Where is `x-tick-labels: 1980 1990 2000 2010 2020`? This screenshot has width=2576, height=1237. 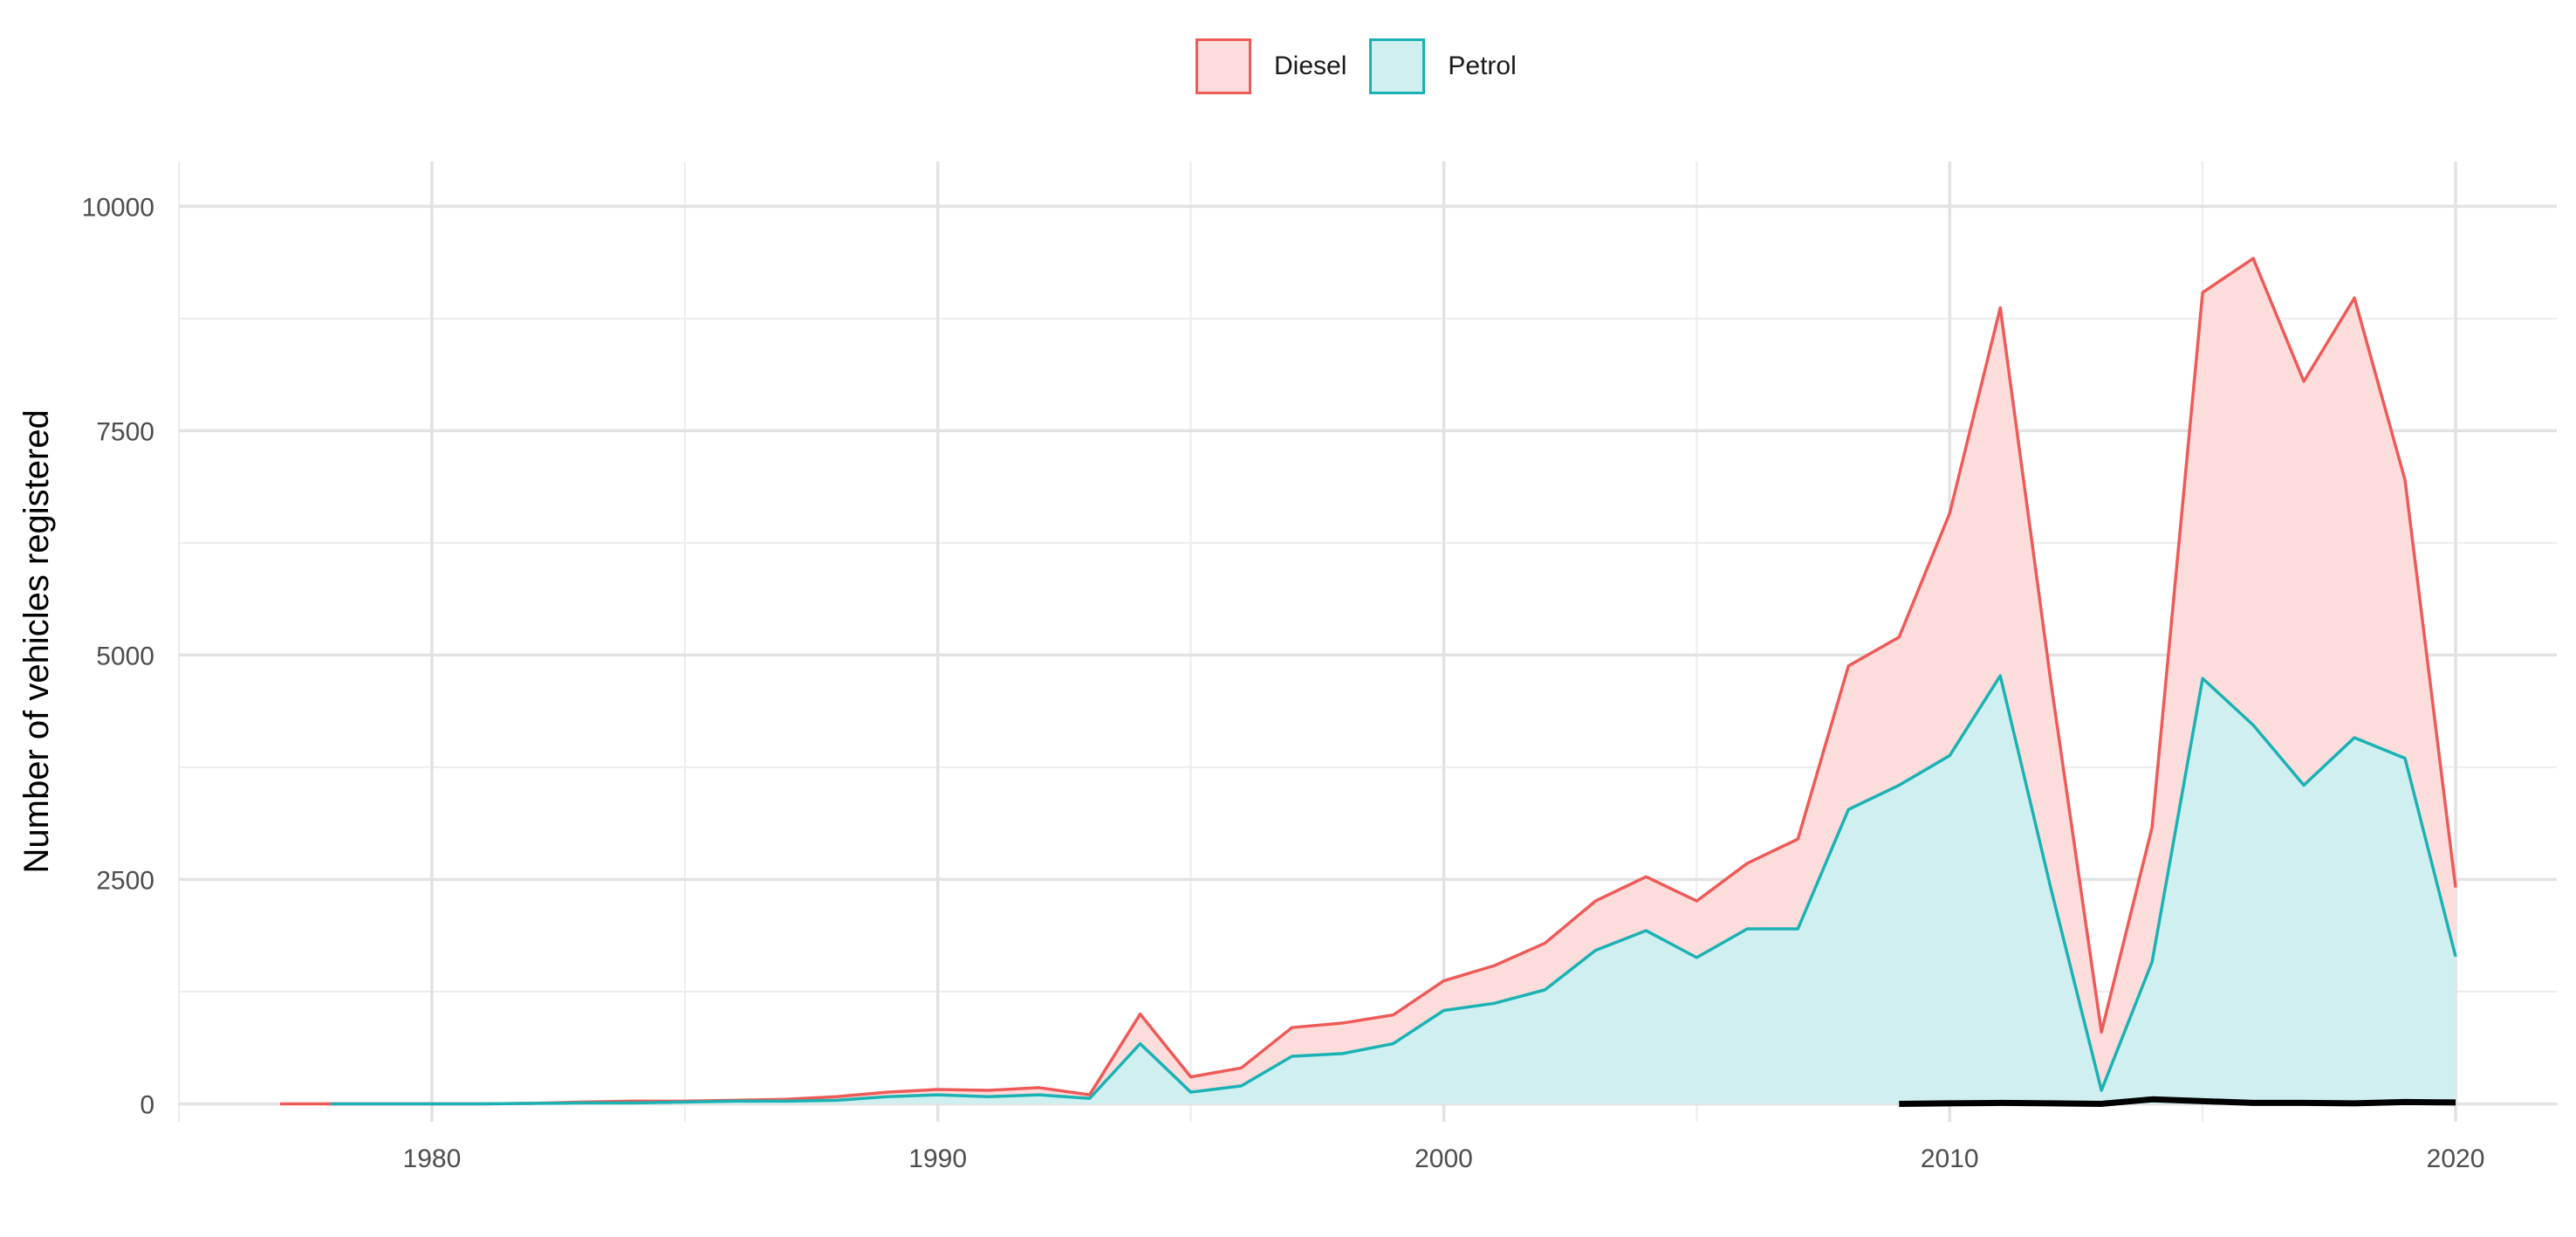 x-tick-labels: 1980 1990 2000 2010 2020 is located at coordinates (1444, 1158).